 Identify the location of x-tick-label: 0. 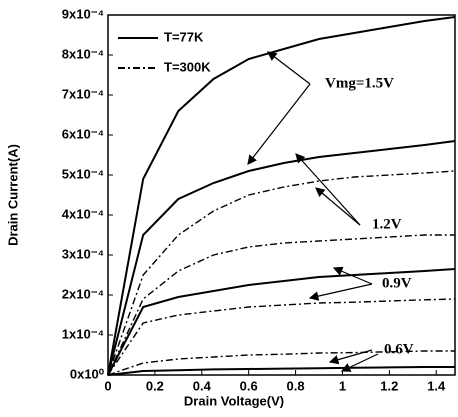
(107, 385).